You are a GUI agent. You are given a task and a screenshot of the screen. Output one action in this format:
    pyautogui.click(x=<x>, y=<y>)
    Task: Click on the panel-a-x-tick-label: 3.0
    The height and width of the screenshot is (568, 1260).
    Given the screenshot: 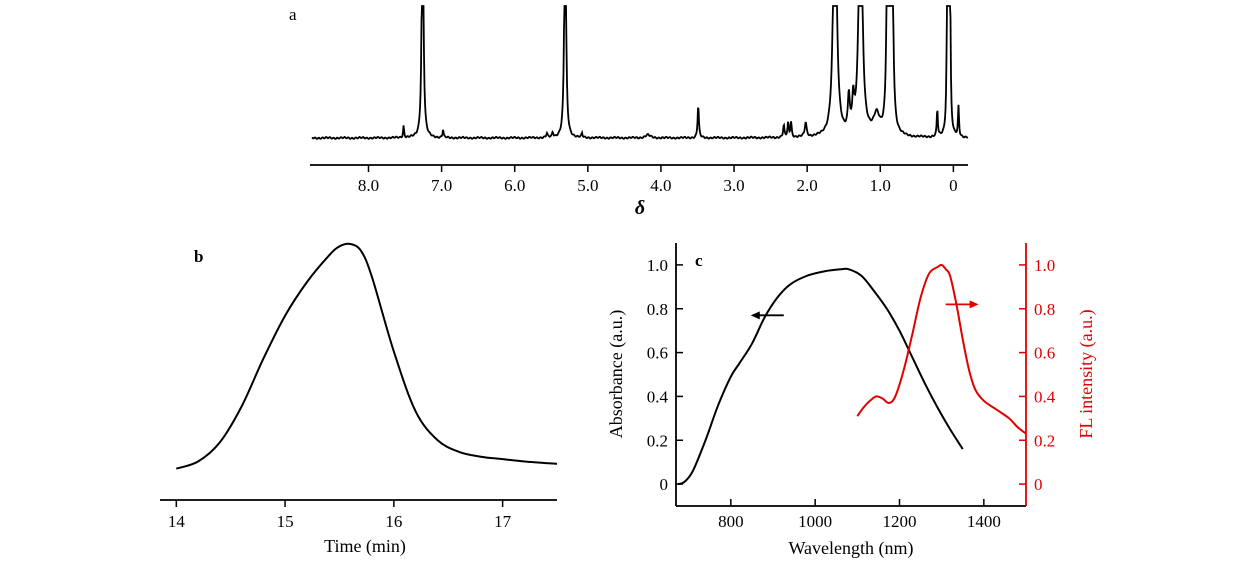 What is the action you would take?
    pyautogui.click(x=733, y=185)
    